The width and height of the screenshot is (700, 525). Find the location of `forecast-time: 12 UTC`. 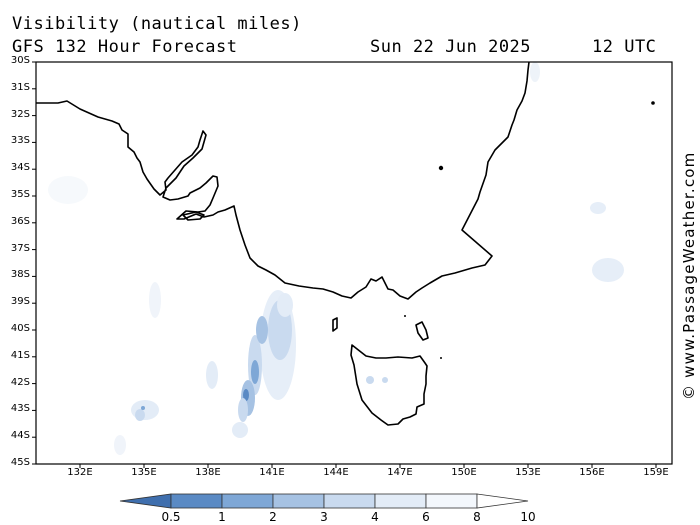

forecast-time: 12 UTC is located at coordinates (624, 47).